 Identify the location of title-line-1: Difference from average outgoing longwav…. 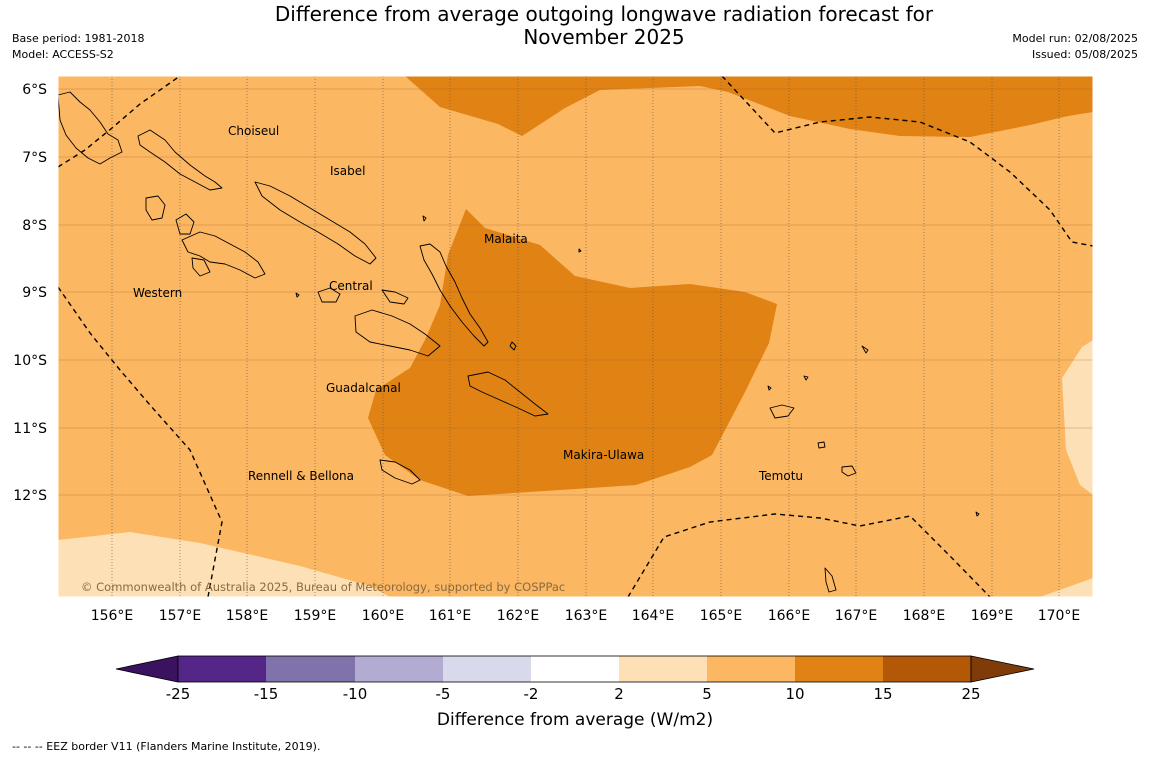
(604, 14).